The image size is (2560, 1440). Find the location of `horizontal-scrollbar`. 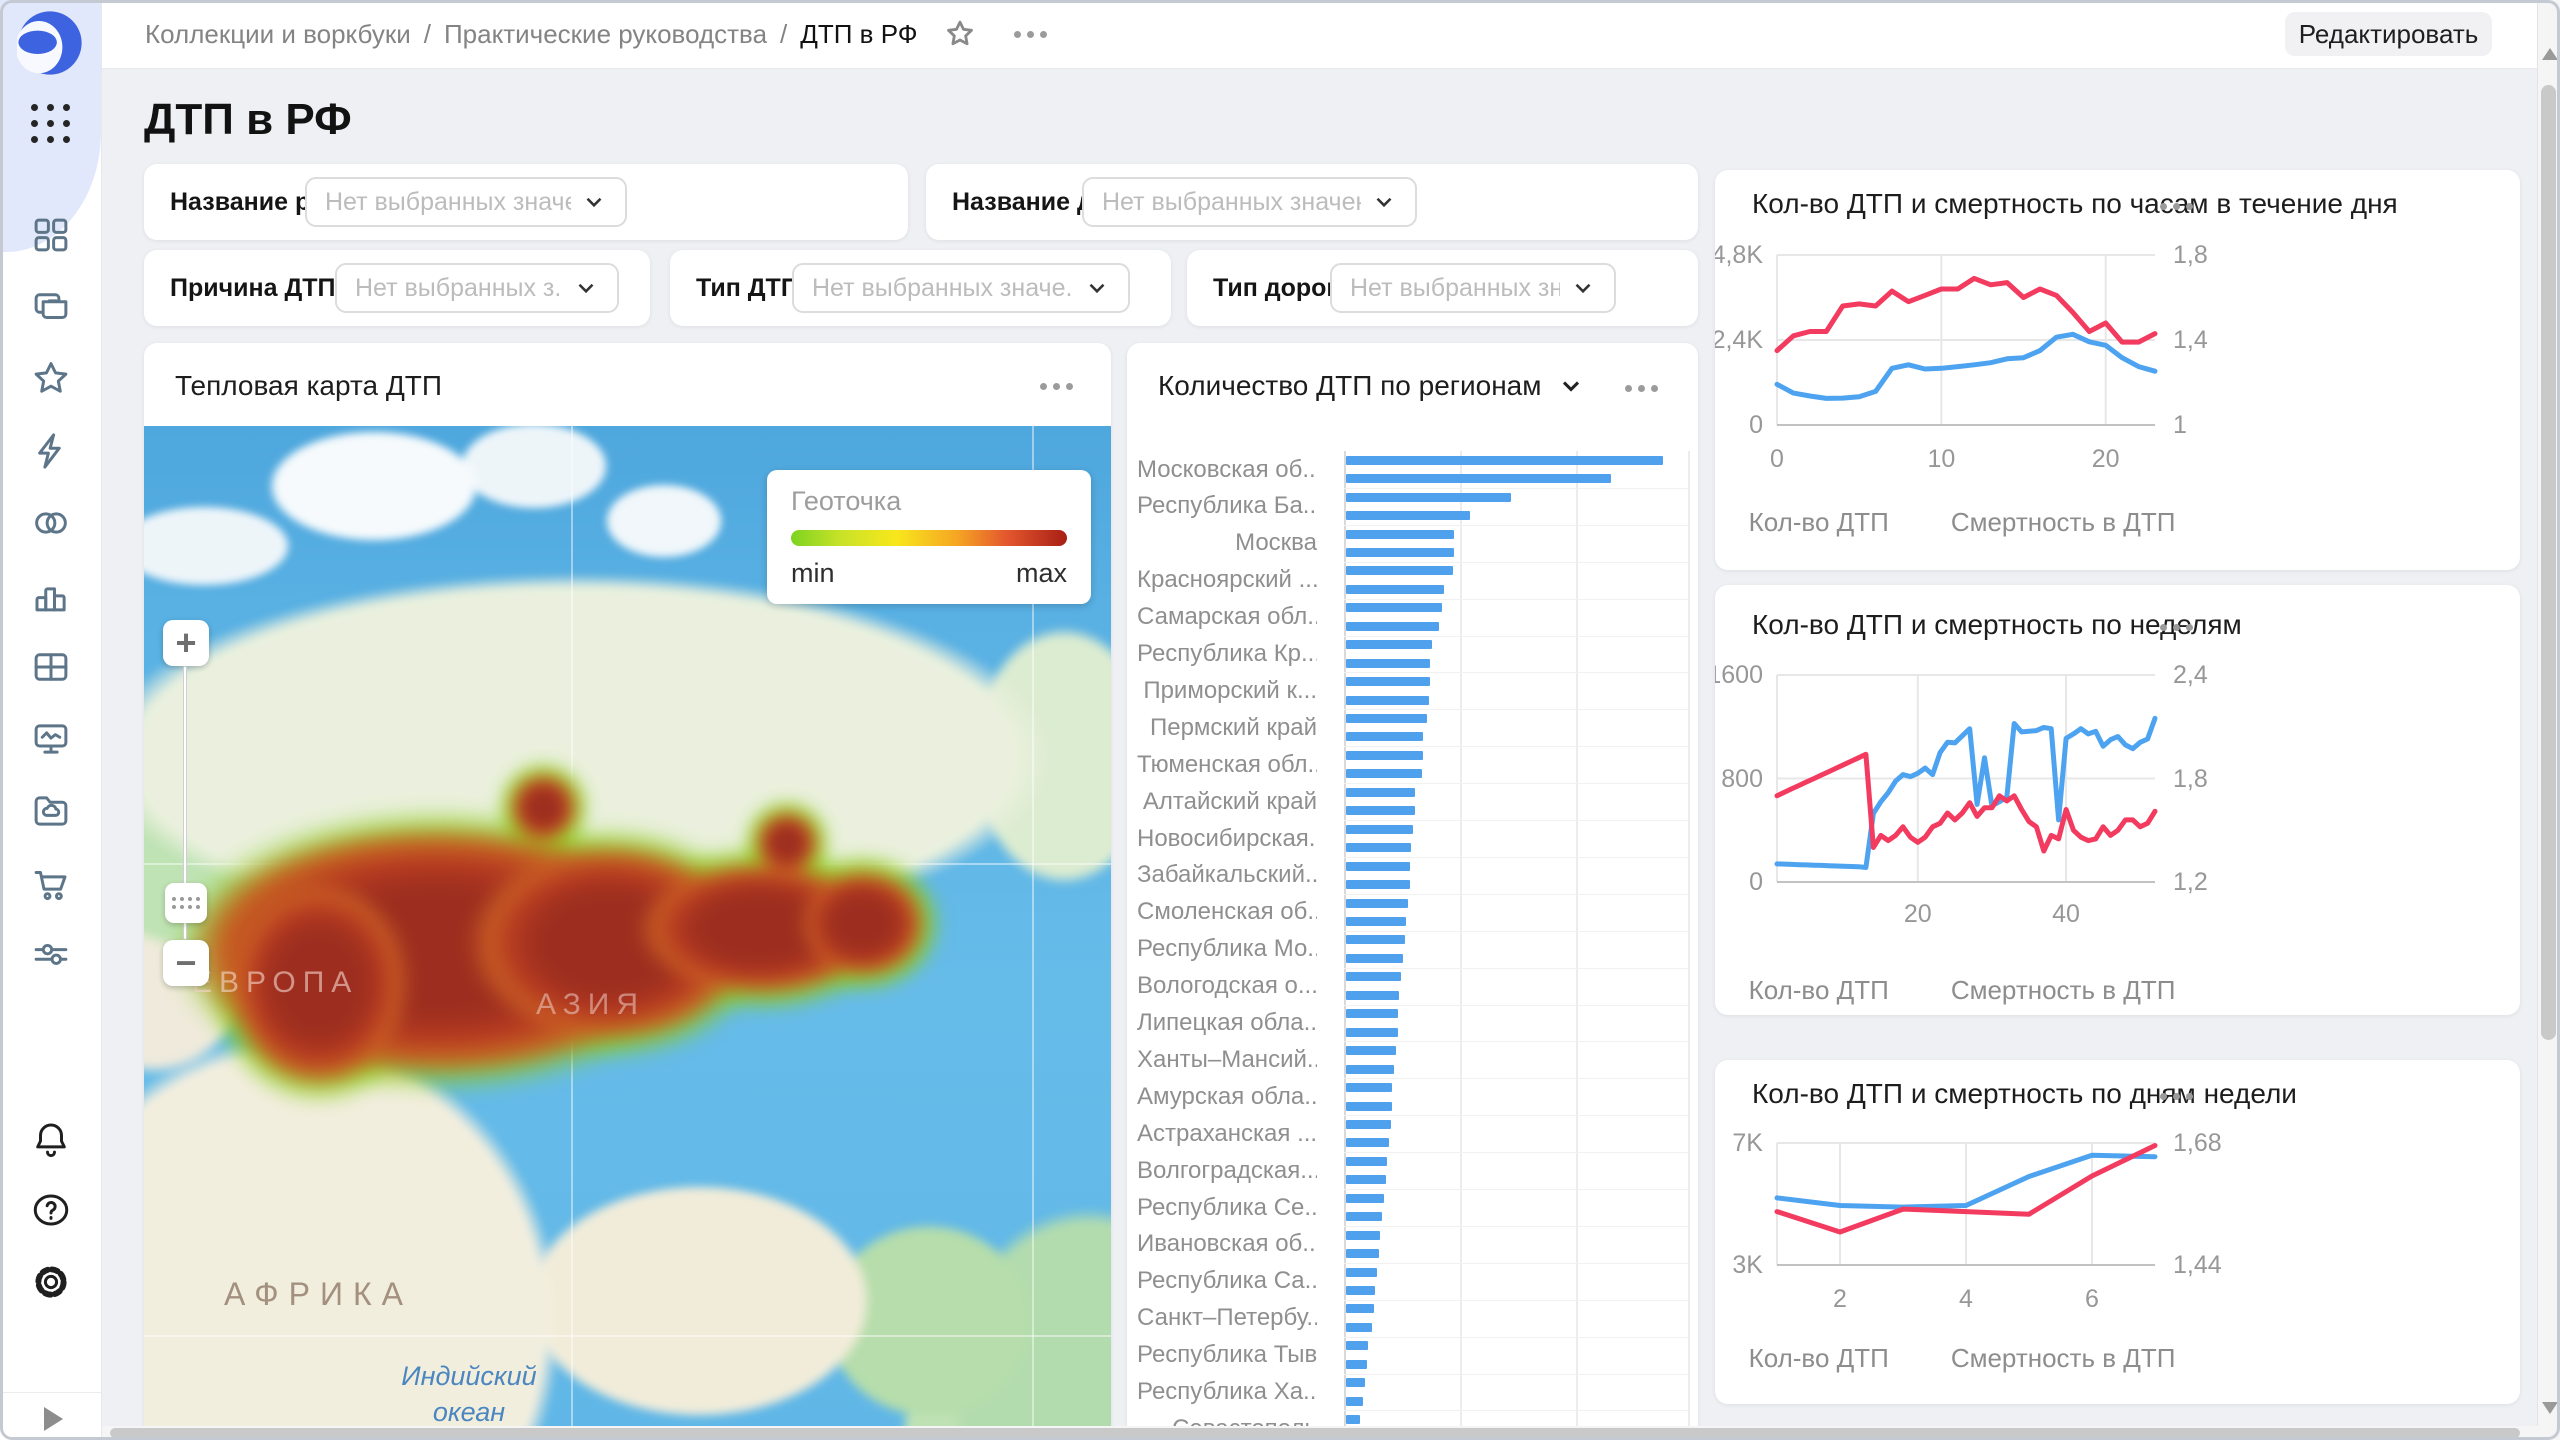

horizontal-scrollbar is located at coordinates (1320, 1433).